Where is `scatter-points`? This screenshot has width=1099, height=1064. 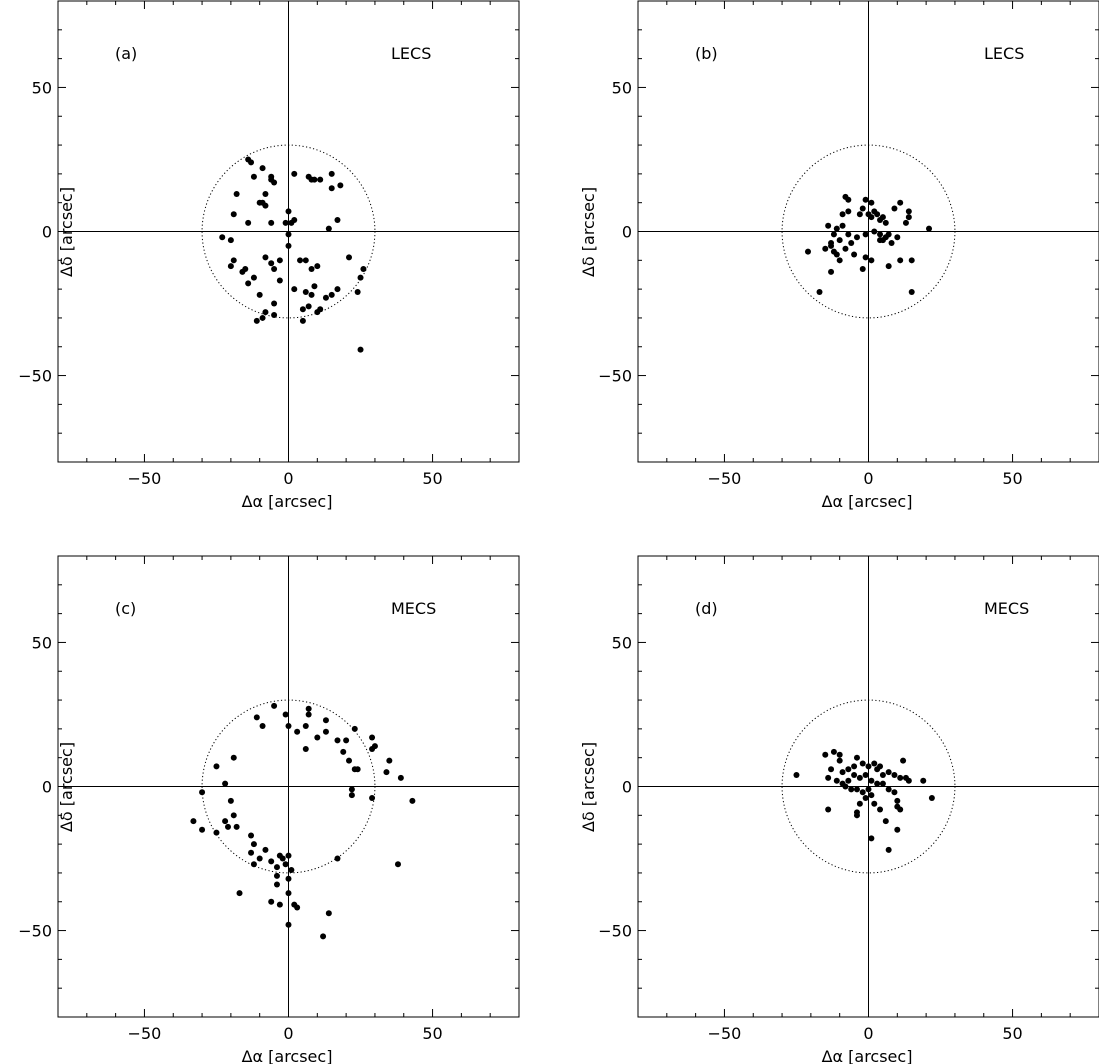 scatter-points is located at coordinates (868, 244).